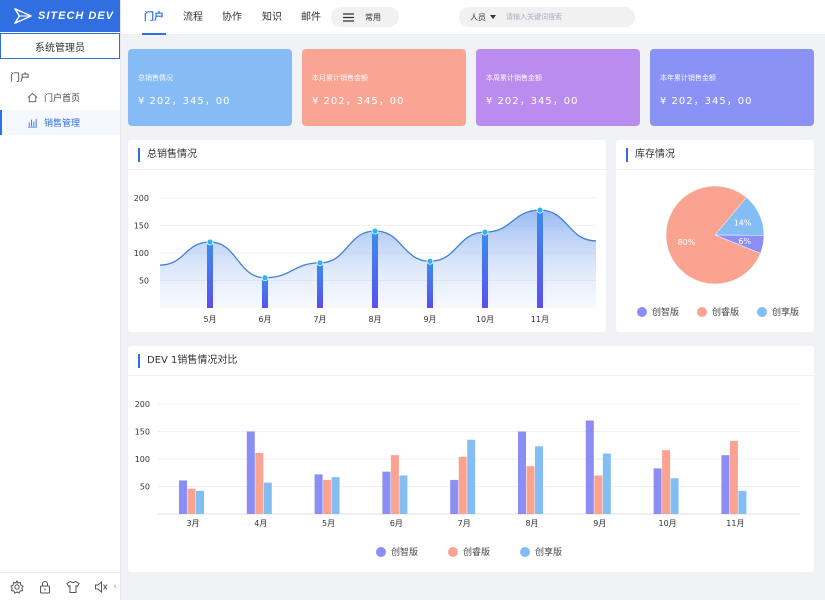  I want to click on stat-label: 总销售情况, so click(155, 78).